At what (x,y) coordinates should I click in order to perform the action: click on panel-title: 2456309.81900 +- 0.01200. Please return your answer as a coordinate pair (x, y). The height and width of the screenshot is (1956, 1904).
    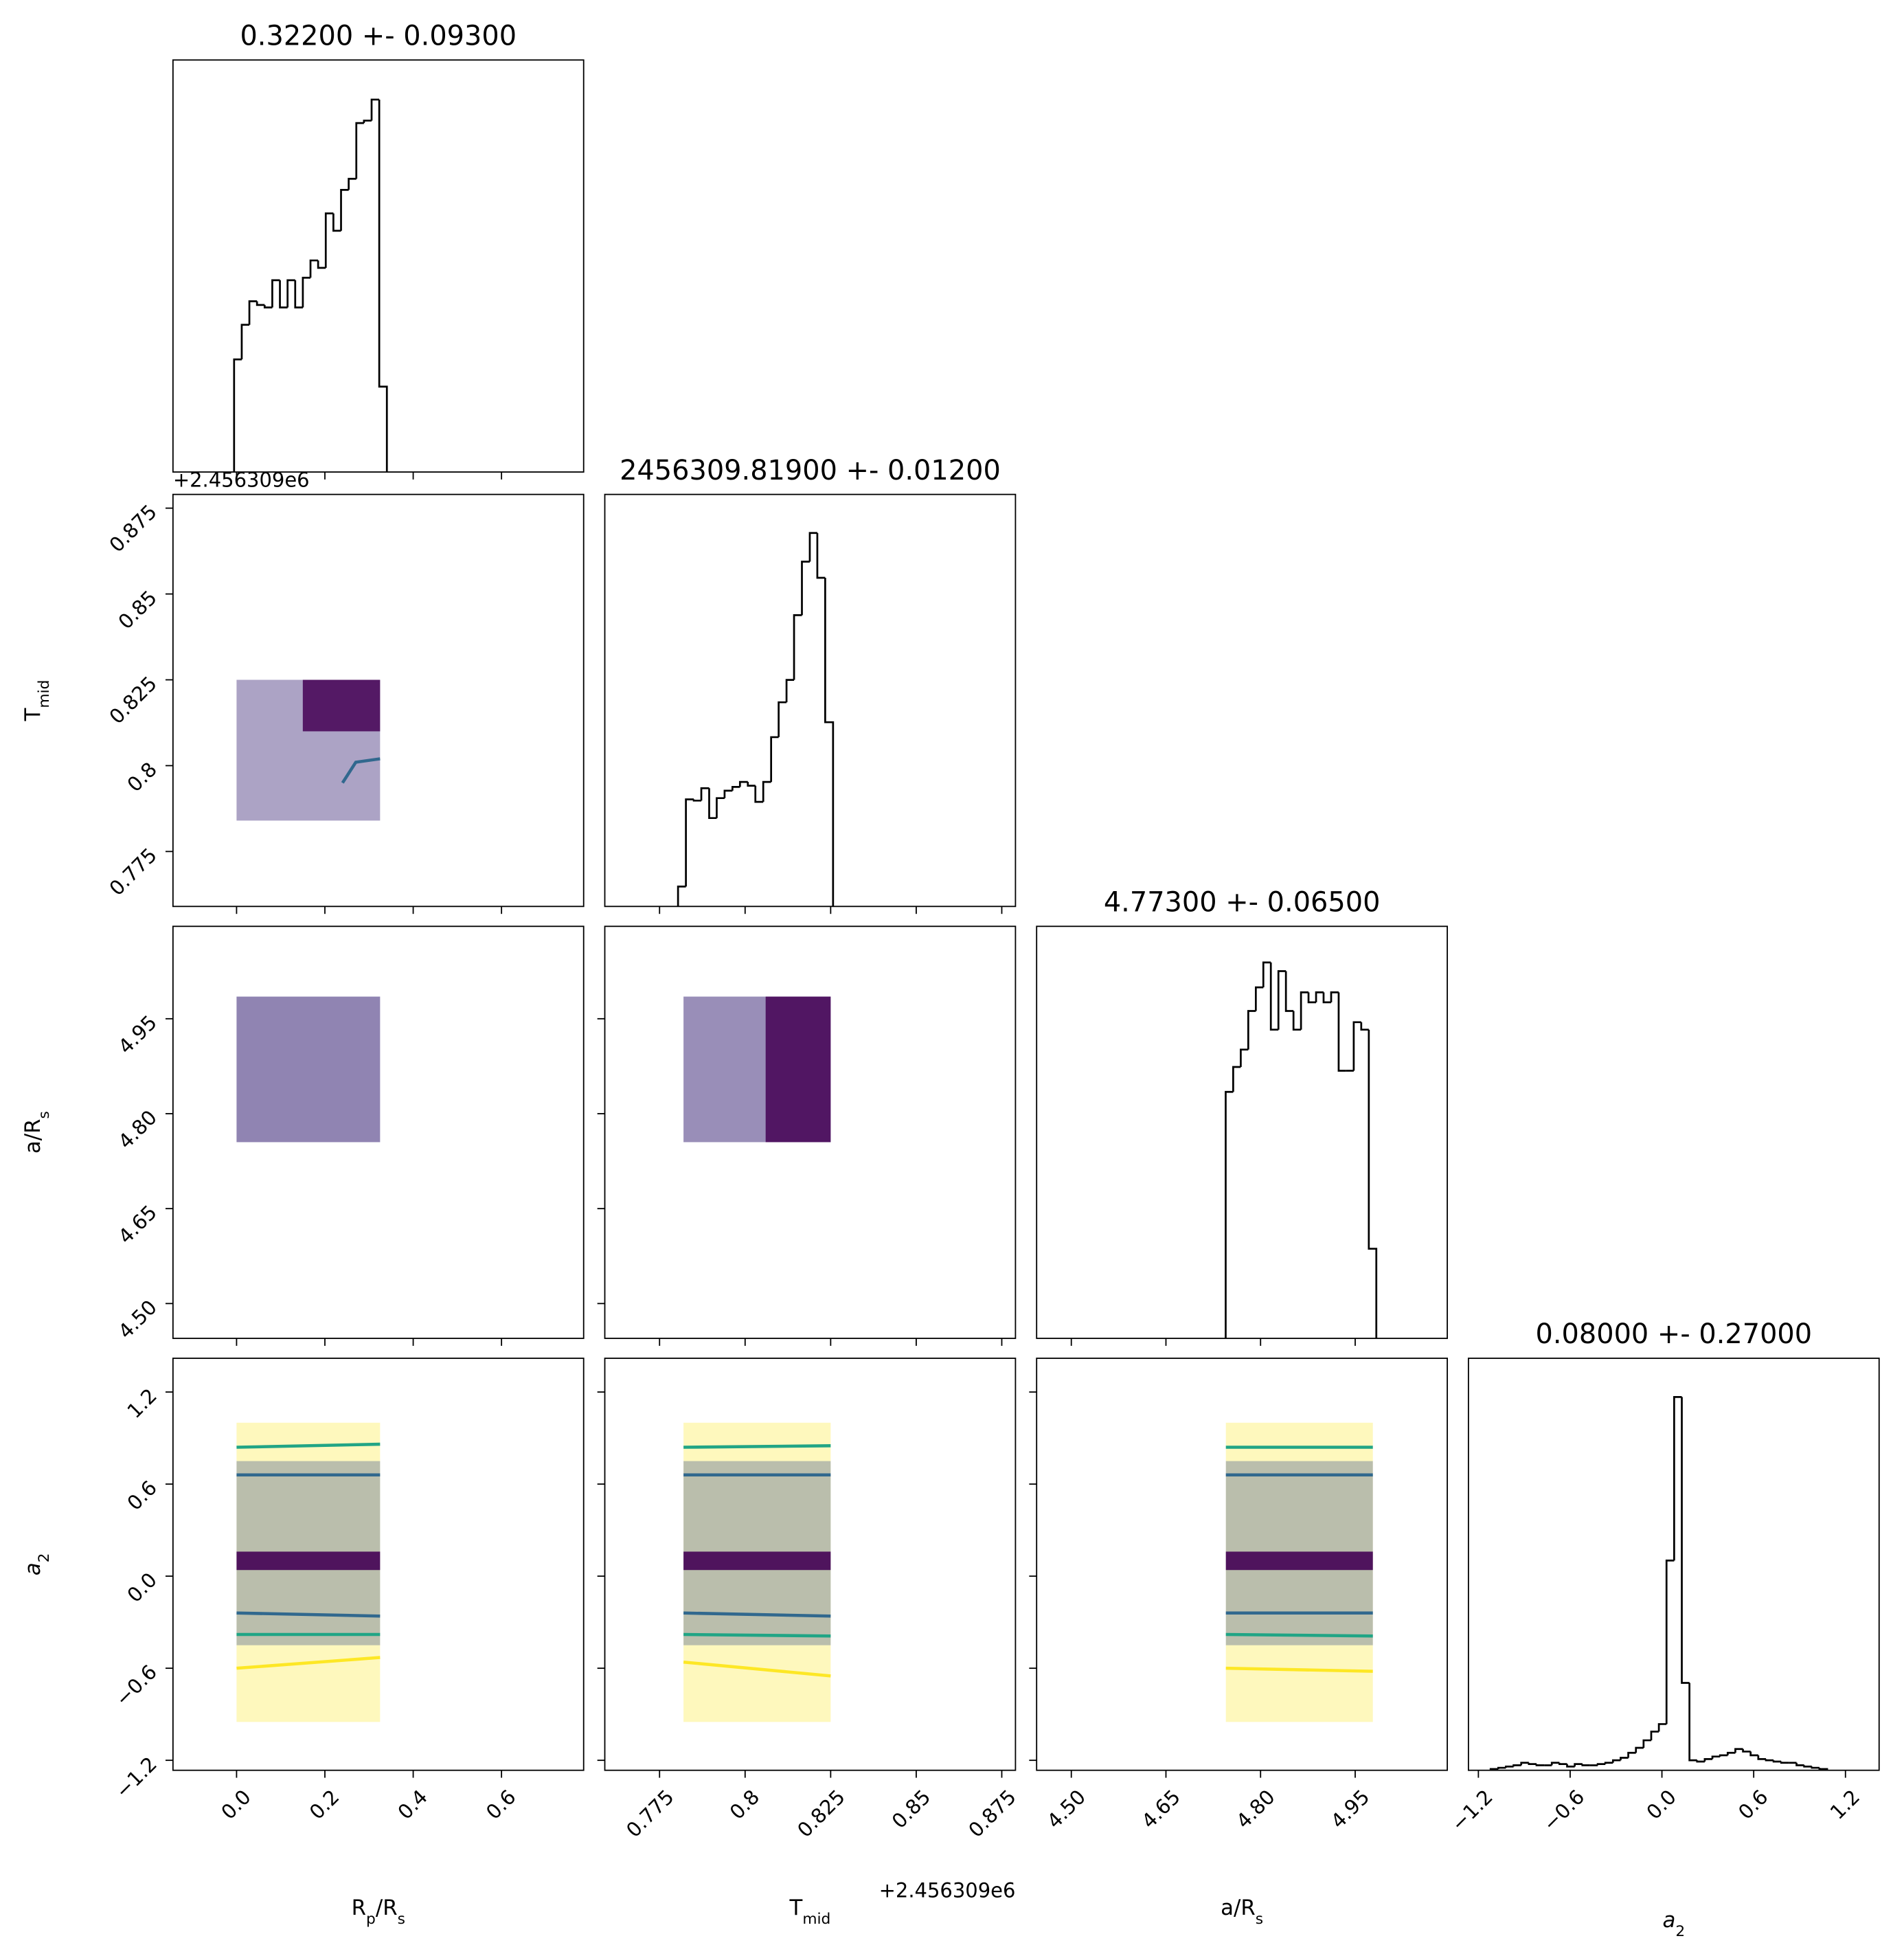
    Looking at the image, I should click on (810, 470).